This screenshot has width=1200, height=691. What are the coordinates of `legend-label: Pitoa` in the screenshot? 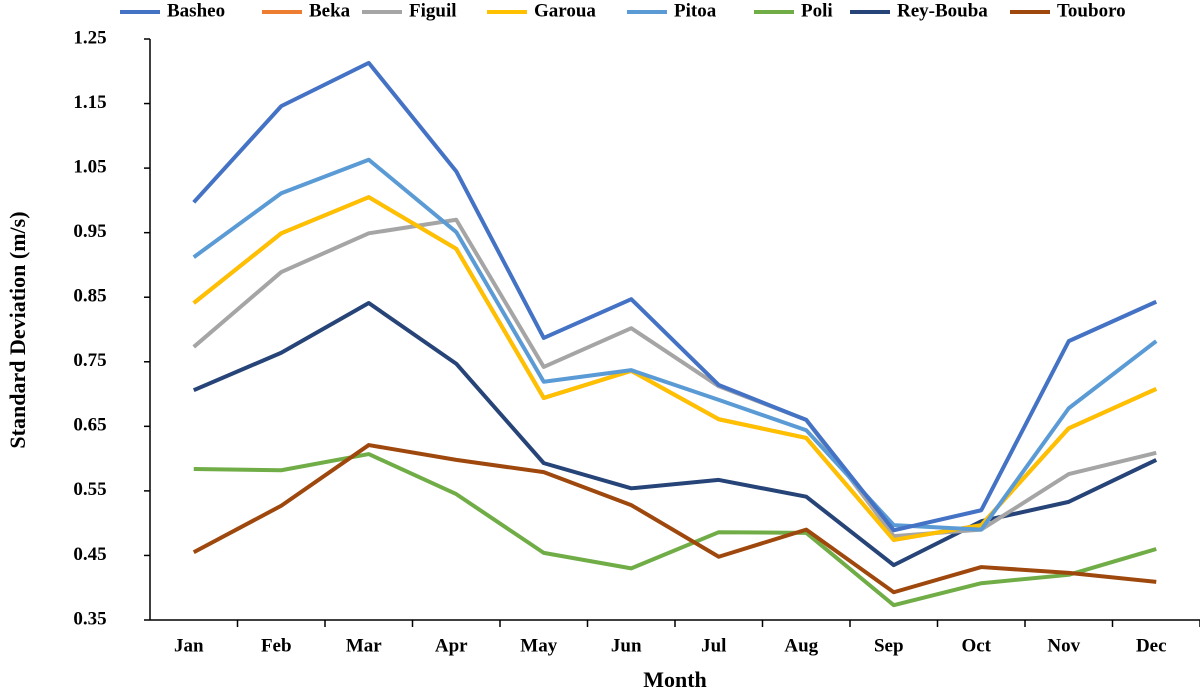 It's located at (695, 10).